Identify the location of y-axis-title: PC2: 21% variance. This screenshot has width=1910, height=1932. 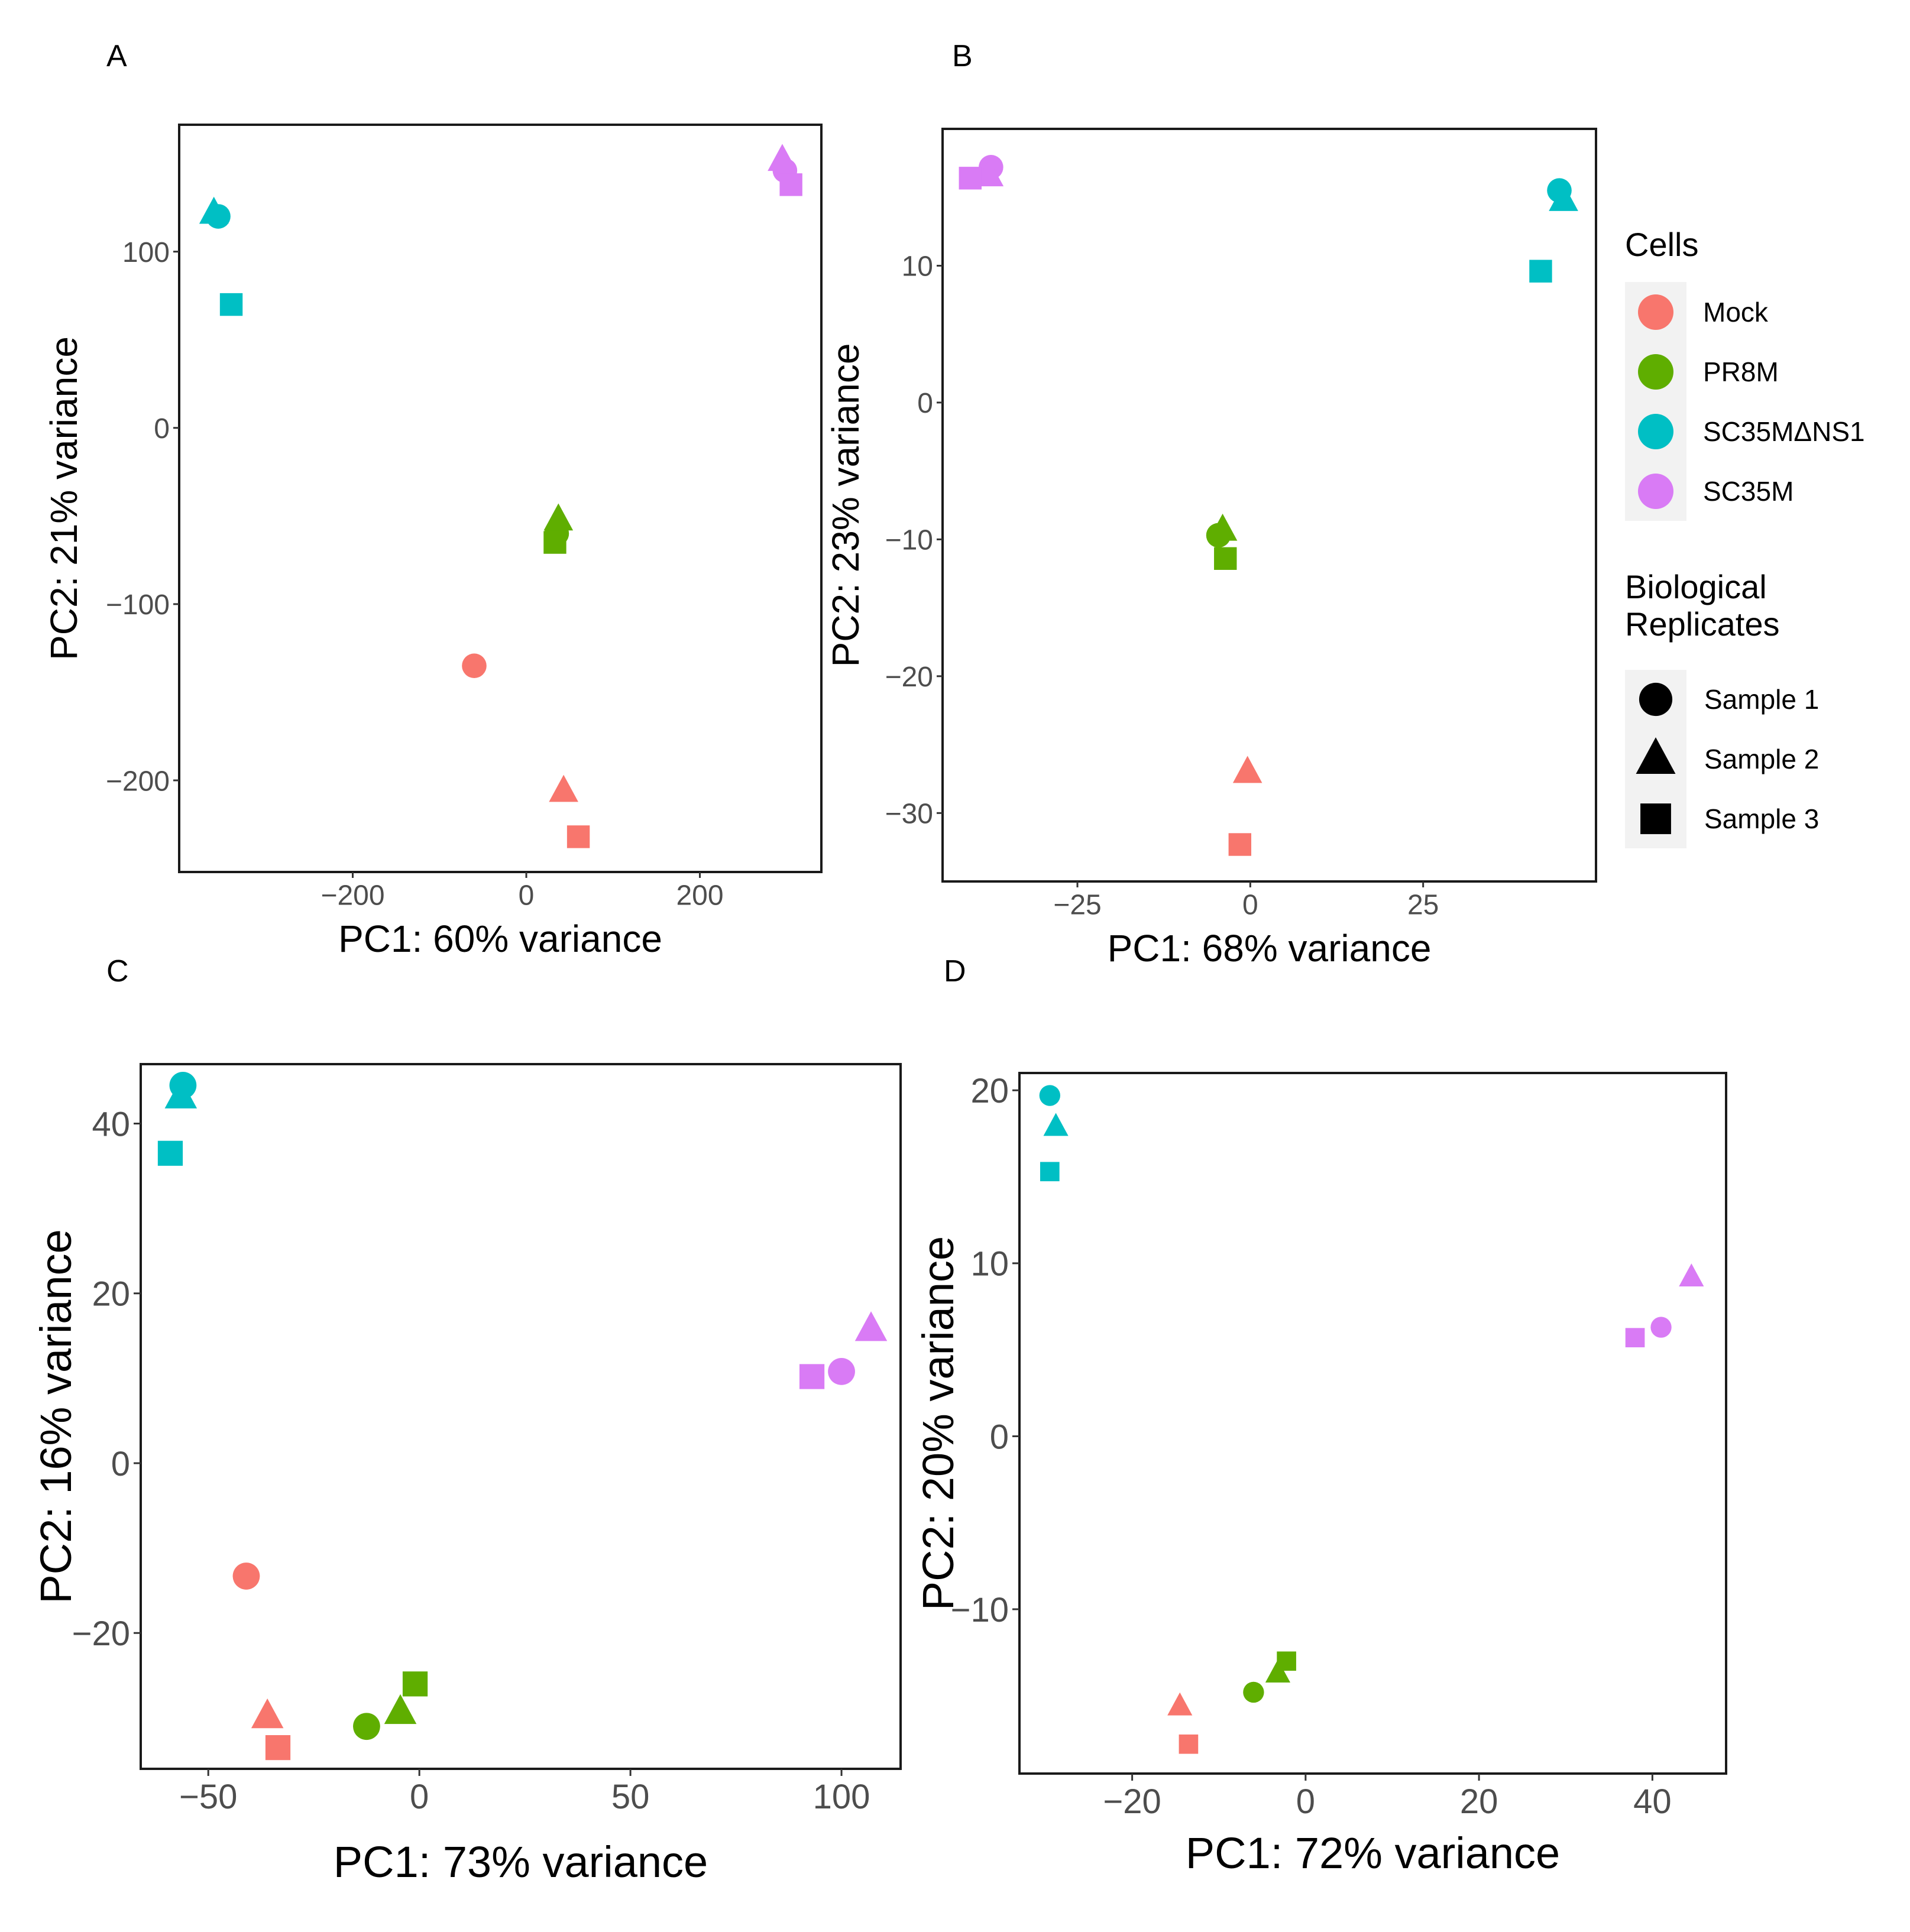
(64, 498).